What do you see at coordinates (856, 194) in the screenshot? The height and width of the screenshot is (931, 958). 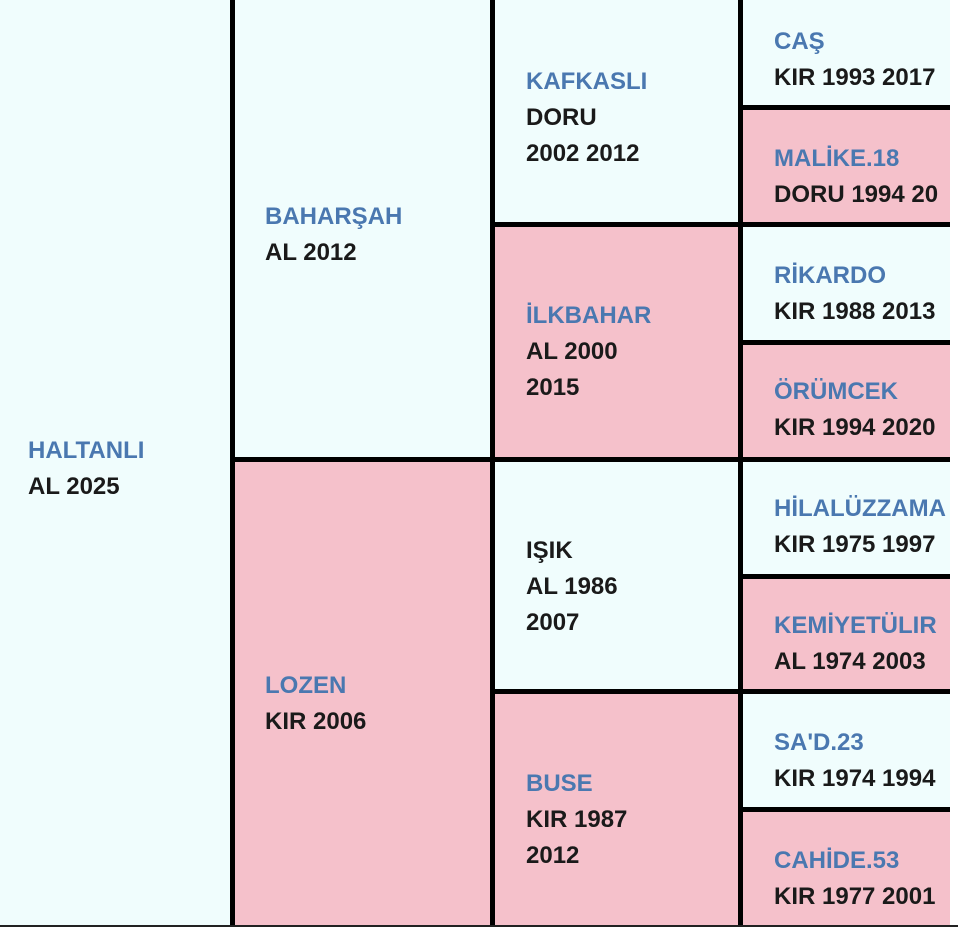 I see `gen3-info-2: DORU 1994 20` at bounding box center [856, 194].